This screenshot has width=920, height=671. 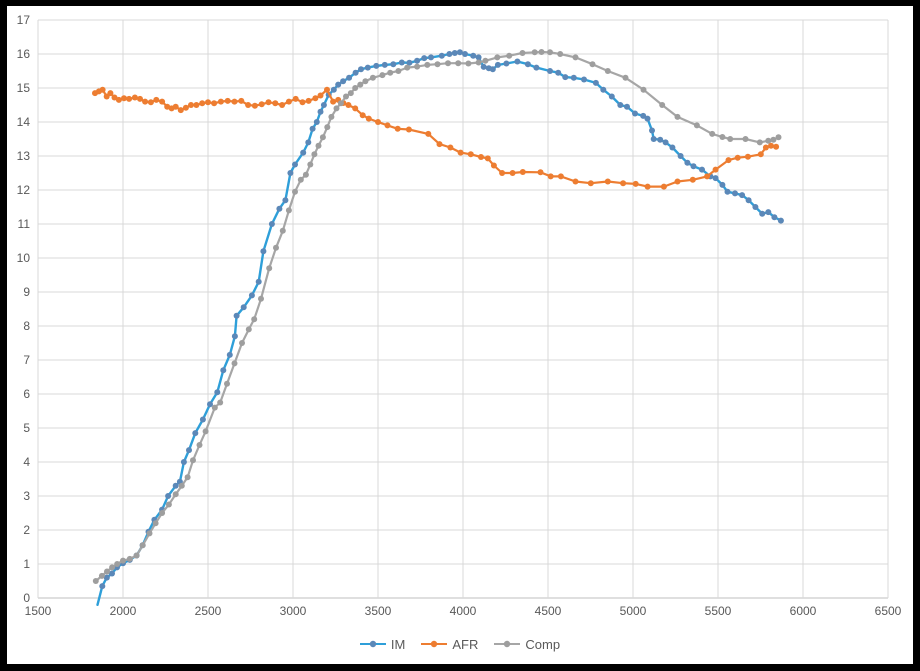 I want to click on y-axis-tick-label: 12, so click(x=24, y=190).